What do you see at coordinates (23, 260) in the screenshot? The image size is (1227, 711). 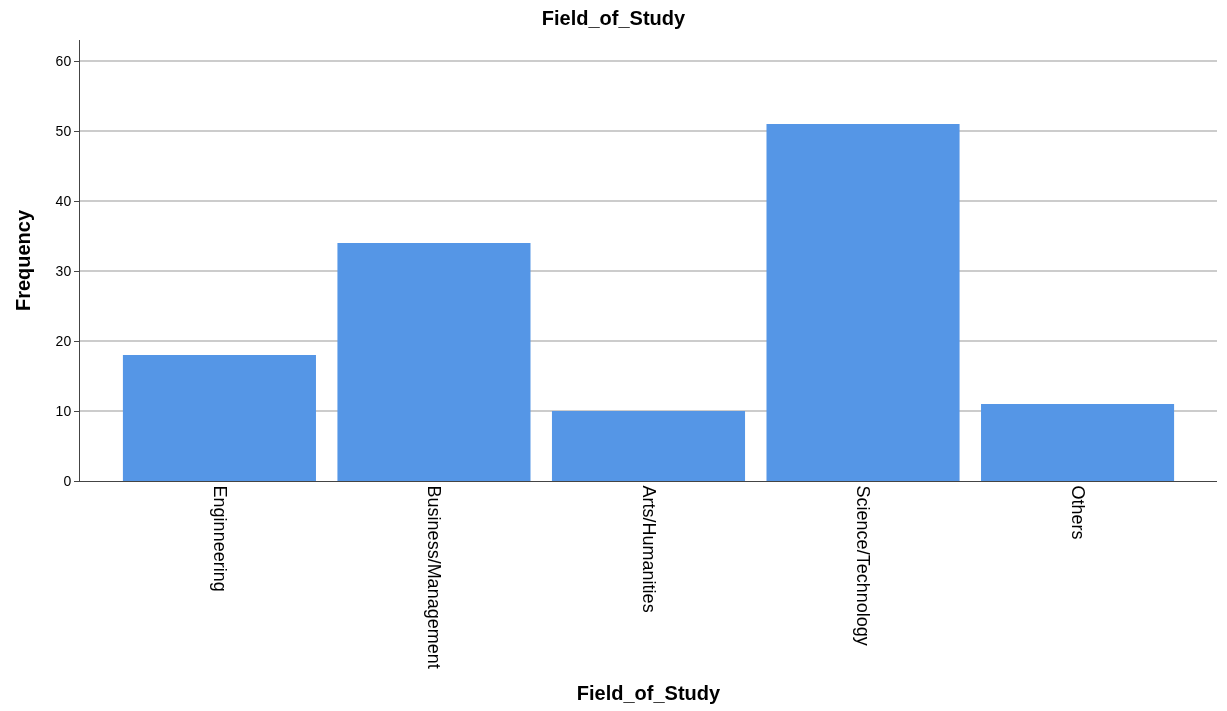 I see `y-axis-title: Frequency` at bounding box center [23, 260].